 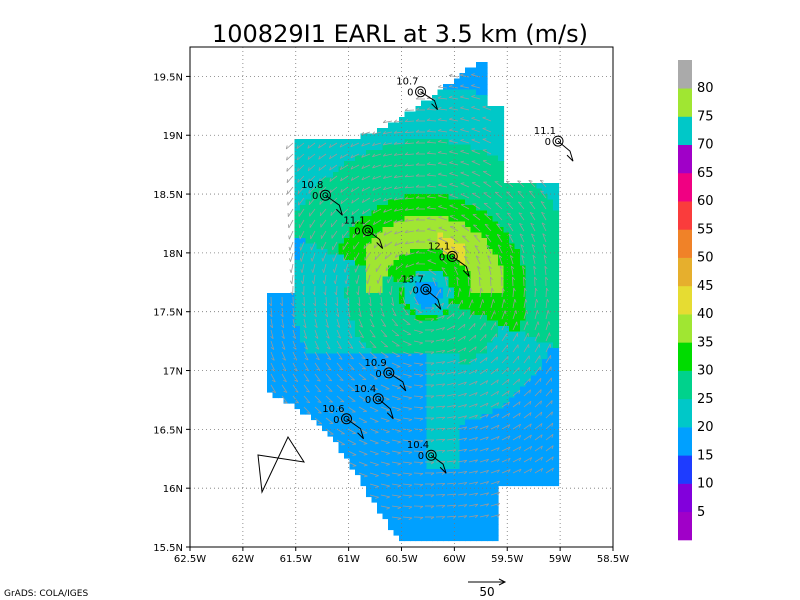 What do you see at coordinates (438, 464) in the screenshot?
I see `wind-barb` at bounding box center [438, 464].